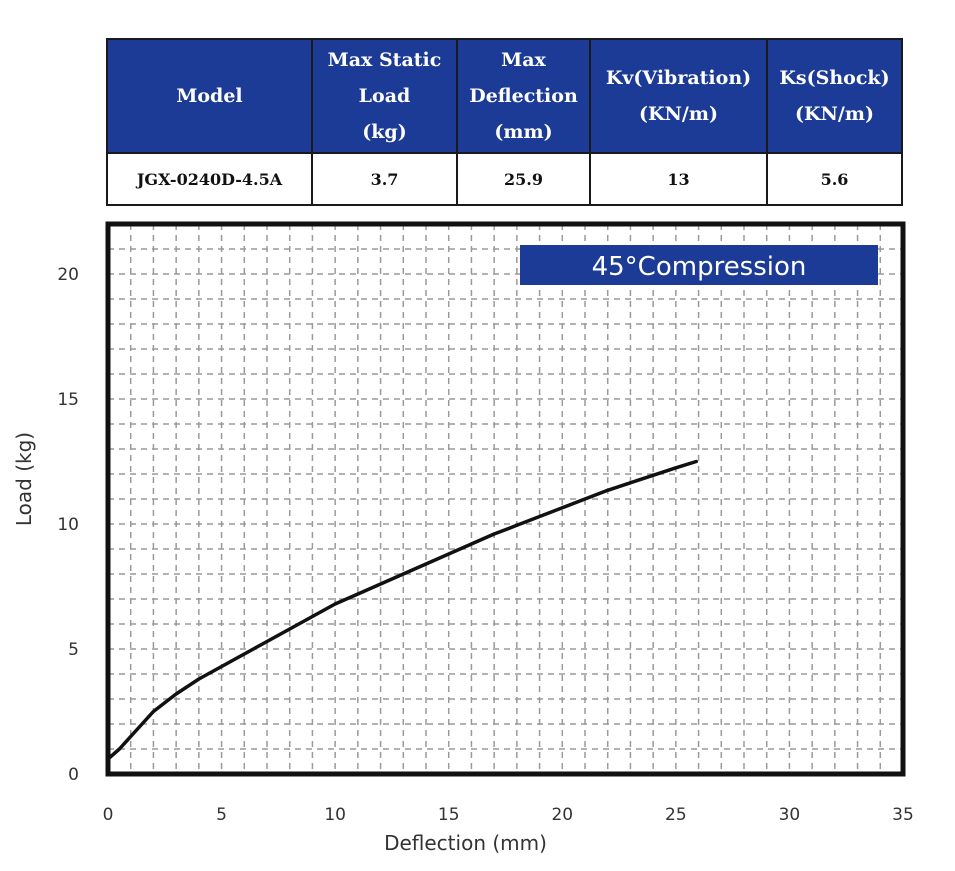 The width and height of the screenshot is (955, 871). I want to click on header-ks-shock: Ks(Shock) (KN/m), so click(834, 96).